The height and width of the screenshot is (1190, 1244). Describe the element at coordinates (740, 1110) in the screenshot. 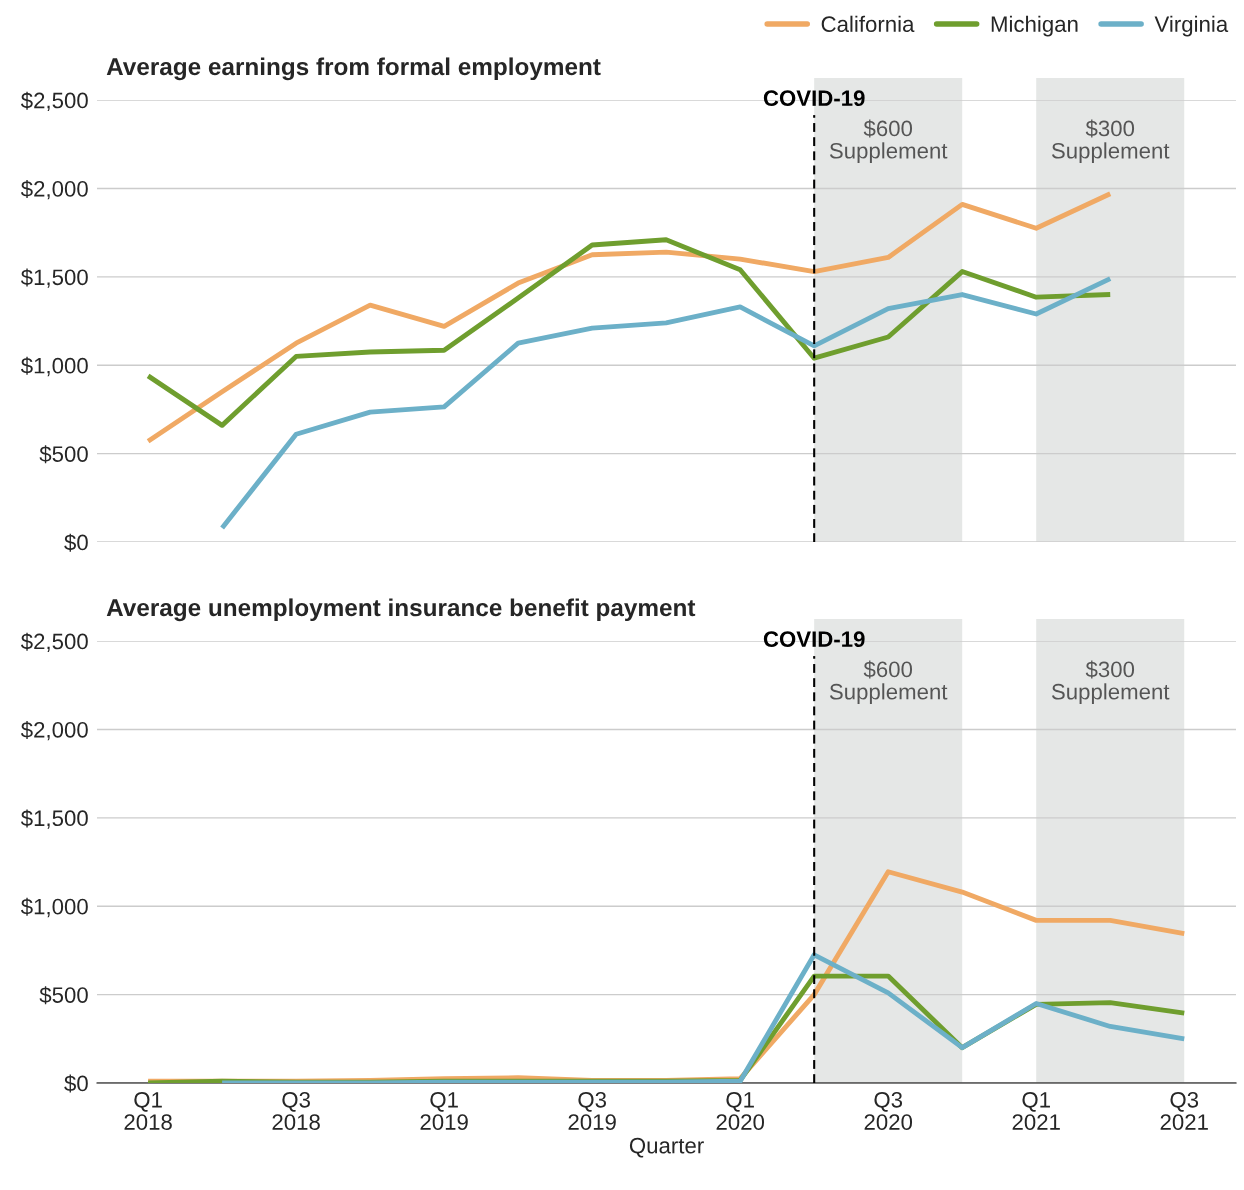

I see `x-tick-label: Q1 2020` at that location.